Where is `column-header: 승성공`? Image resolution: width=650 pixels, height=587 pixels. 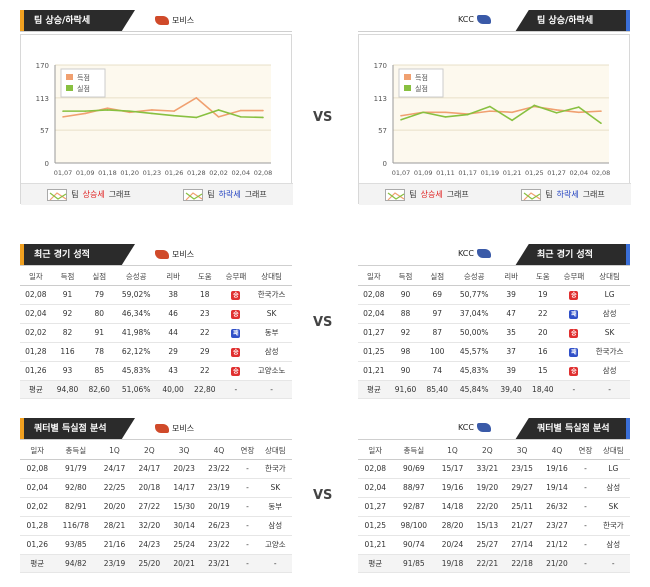
column-header: 승성공 is located at coordinates (136, 277).